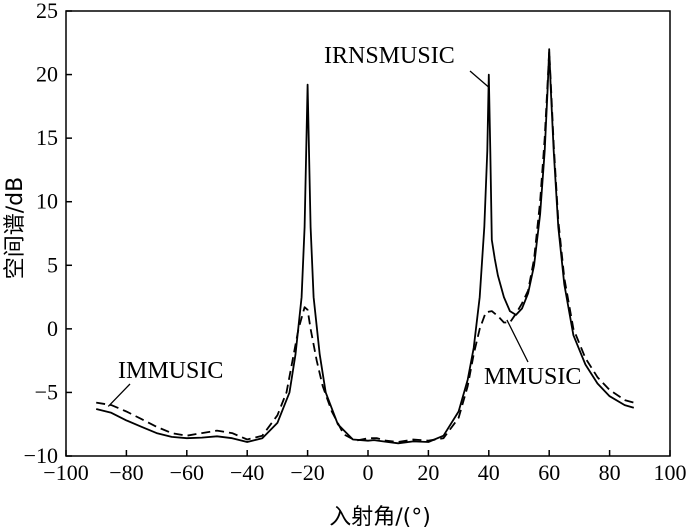 The height and width of the screenshot is (531, 700). I want to click on x-axis-label: 入射角/(°), so click(380, 517).